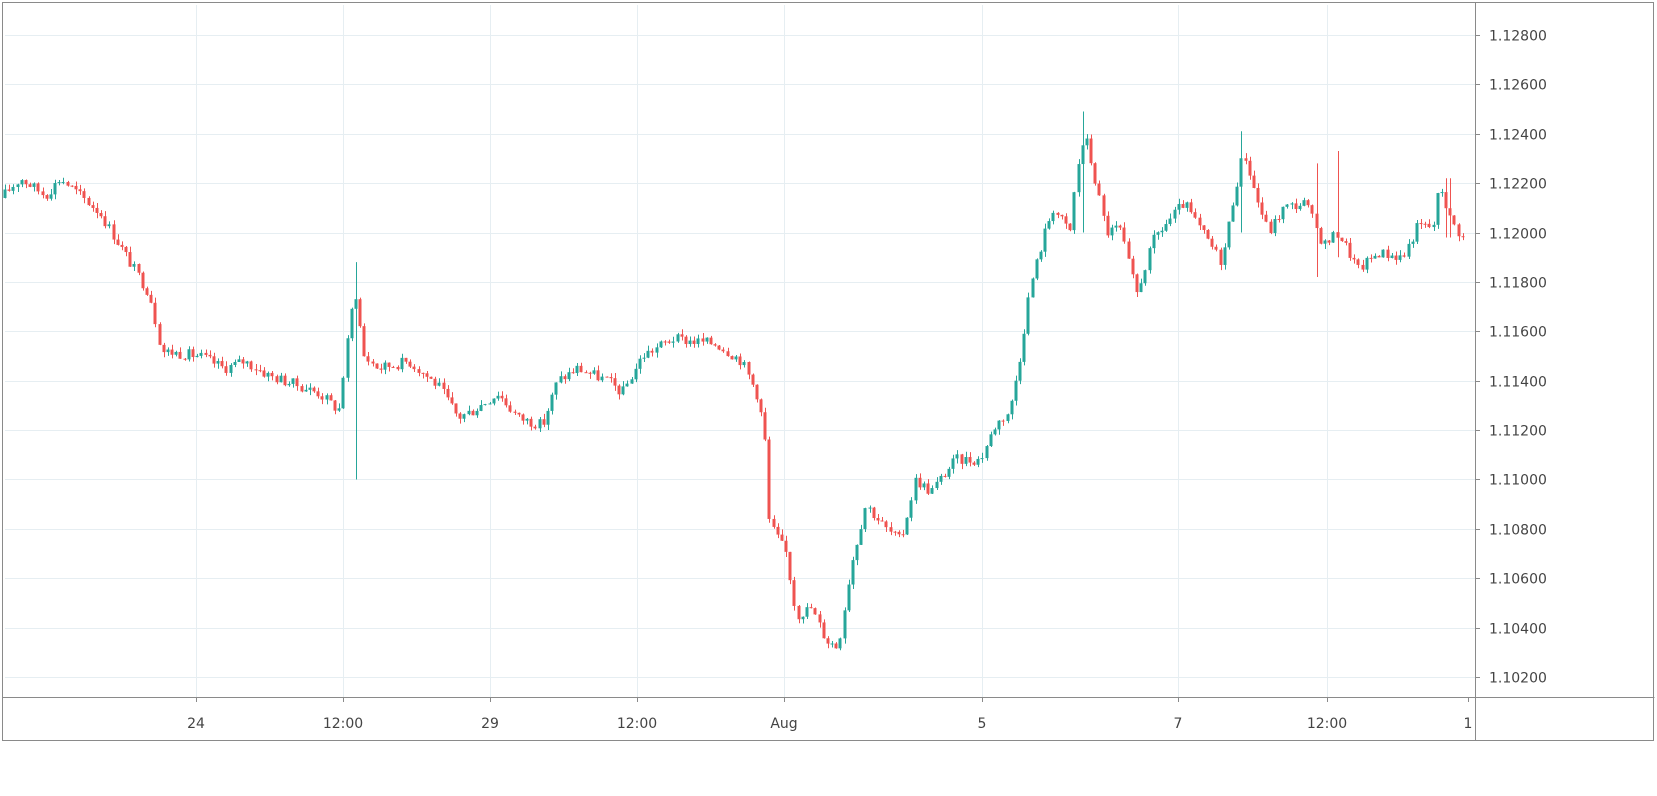 The width and height of the screenshot is (1657, 796). I want to click on x-tick-label: 5, so click(982, 724).